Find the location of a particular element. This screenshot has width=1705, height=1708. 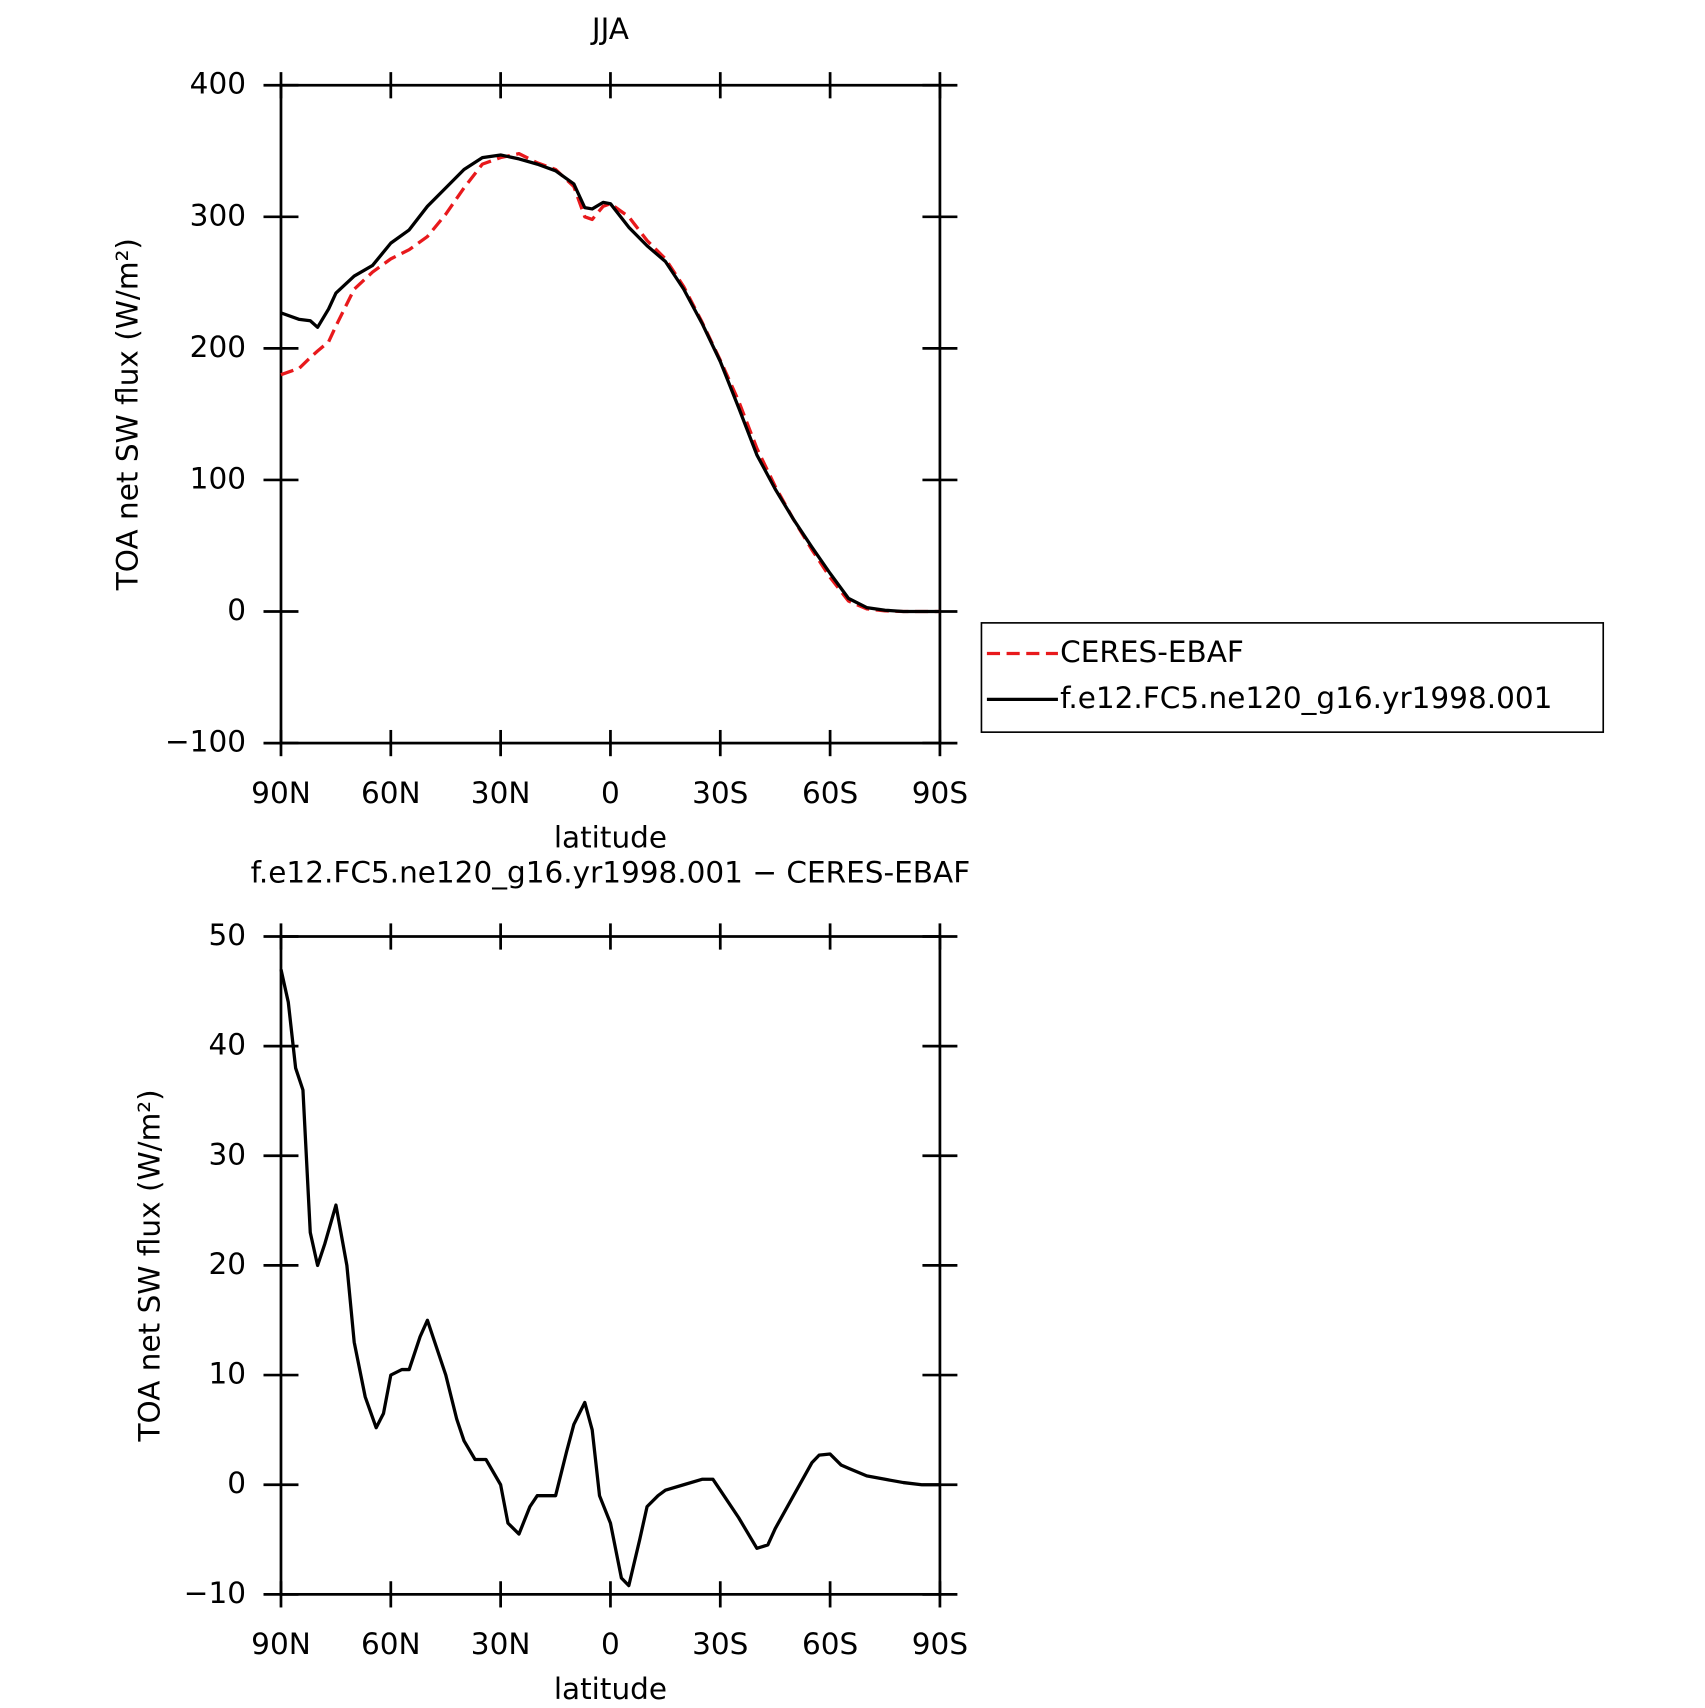

y-tick-label: 50 is located at coordinates (227, 935).